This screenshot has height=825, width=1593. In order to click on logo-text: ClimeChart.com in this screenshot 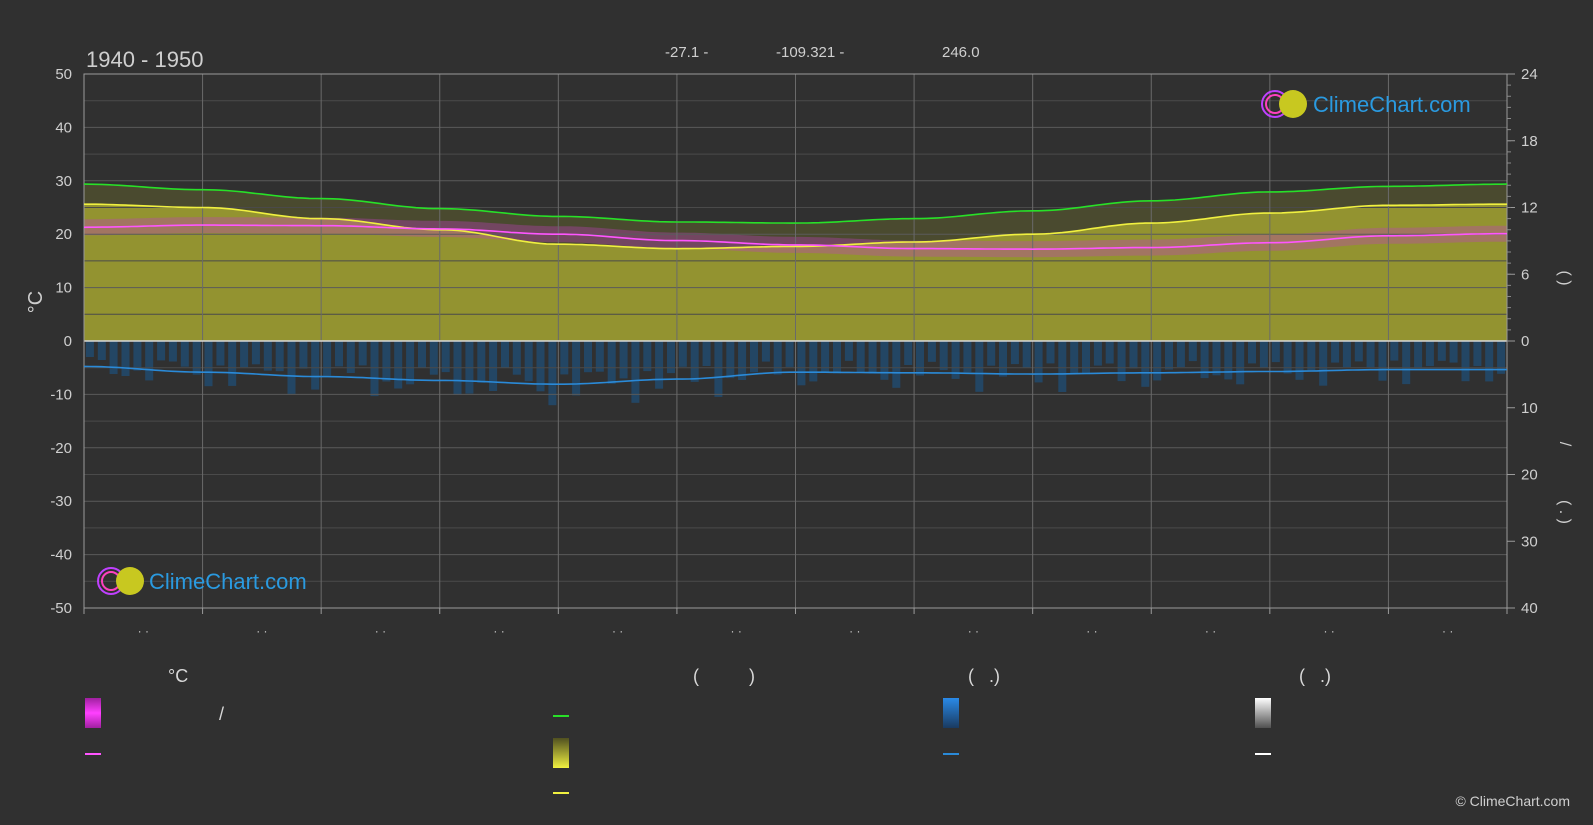, I will do `click(1392, 104)`.